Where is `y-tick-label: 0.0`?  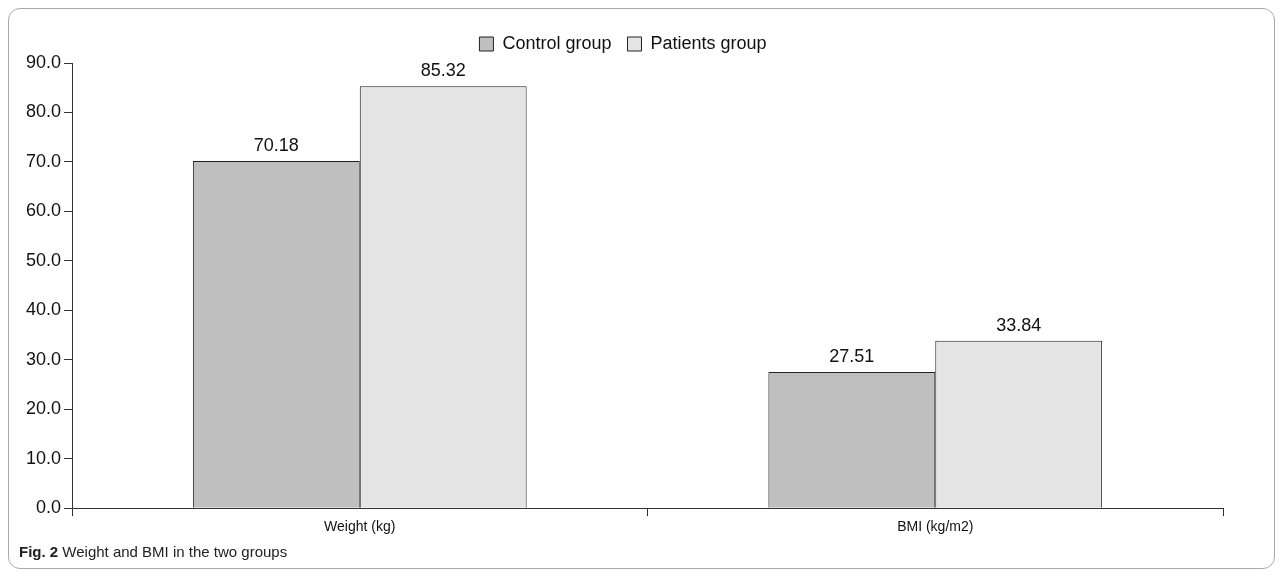 y-tick-label: 0.0 is located at coordinates (49, 507).